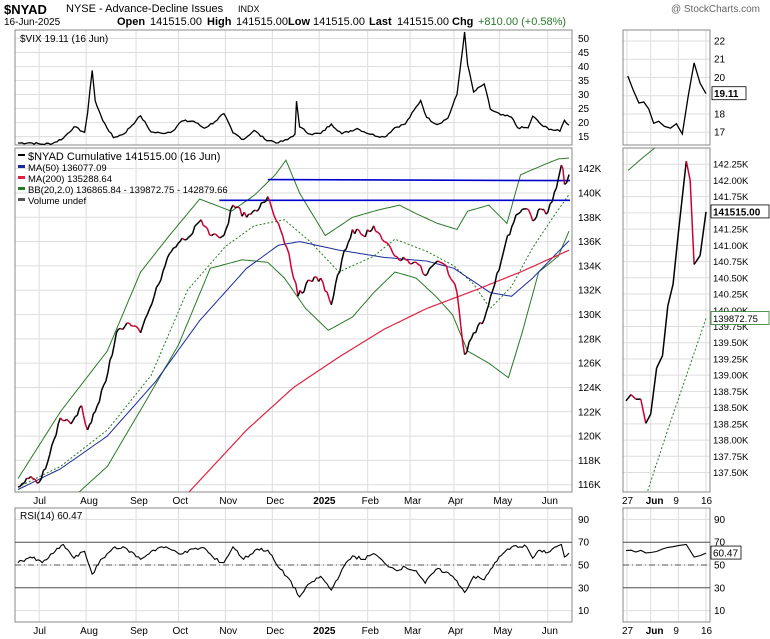 The height and width of the screenshot is (639, 770). What do you see at coordinates (139, 631) in the screenshot?
I see `rsi-x-label: Sep` at bounding box center [139, 631].